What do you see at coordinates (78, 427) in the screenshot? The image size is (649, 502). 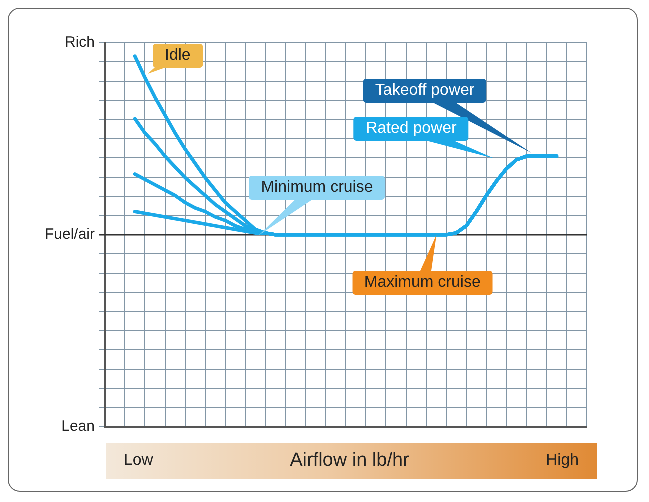 I see `text: Lean` at bounding box center [78, 427].